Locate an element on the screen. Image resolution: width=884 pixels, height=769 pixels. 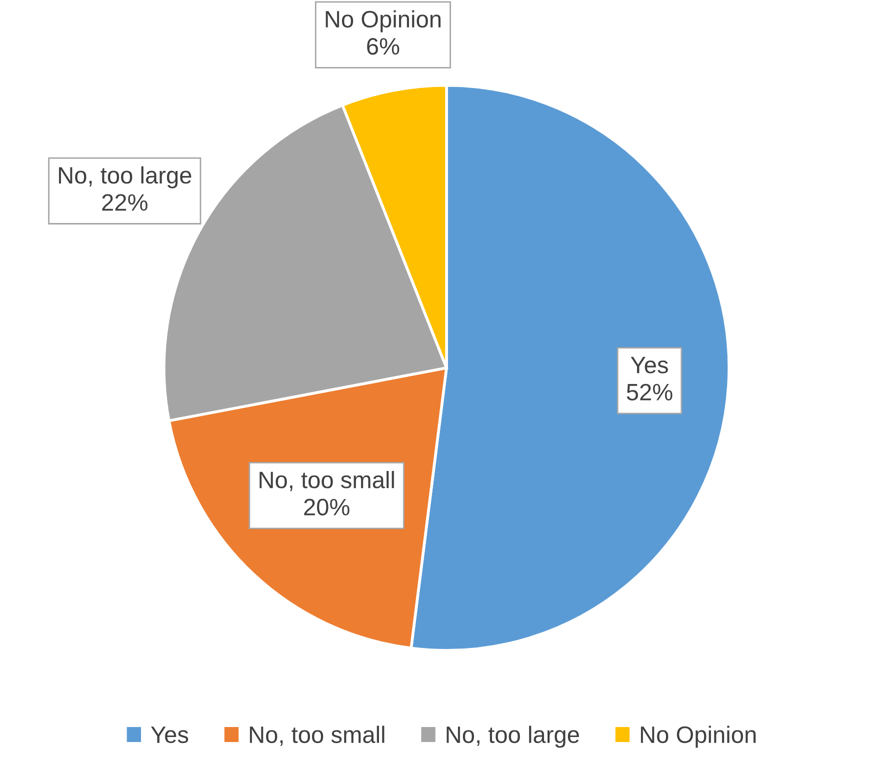
slice-label: No, too large is located at coordinates (125, 177).